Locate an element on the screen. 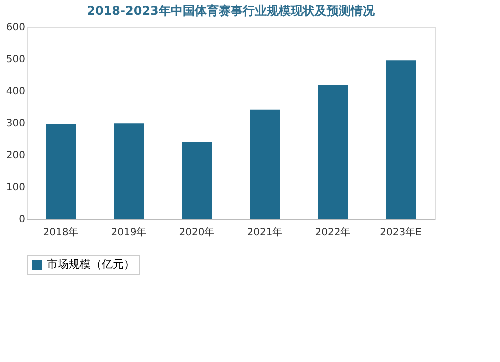 The image size is (500, 362). x-tick-label: 2021年 is located at coordinates (265, 232).